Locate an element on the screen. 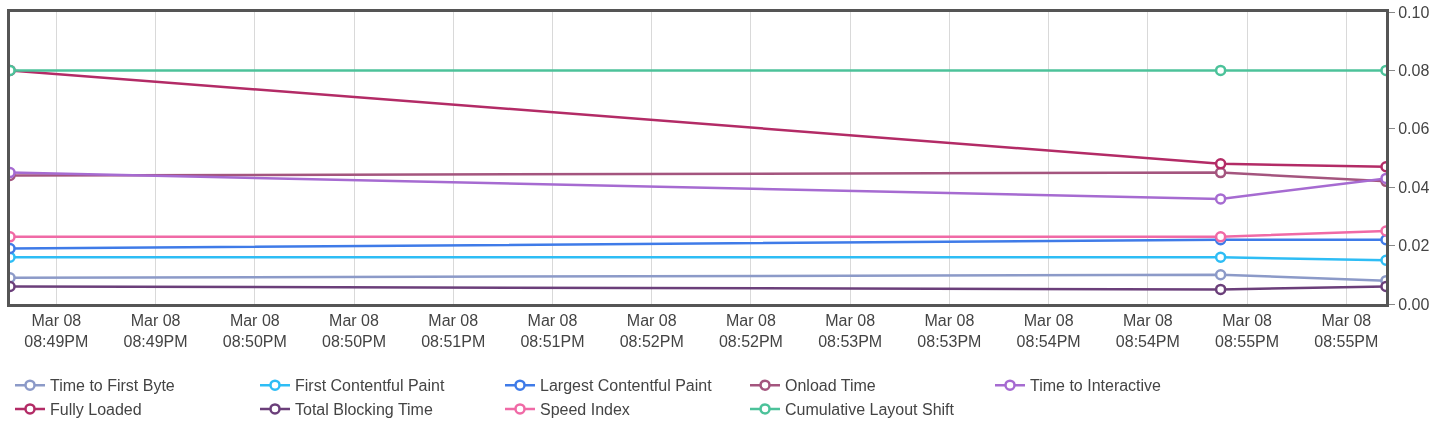 The width and height of the screenshot is (1456, 436). legend-label: Onload Time is located at coordinates (830, 386).